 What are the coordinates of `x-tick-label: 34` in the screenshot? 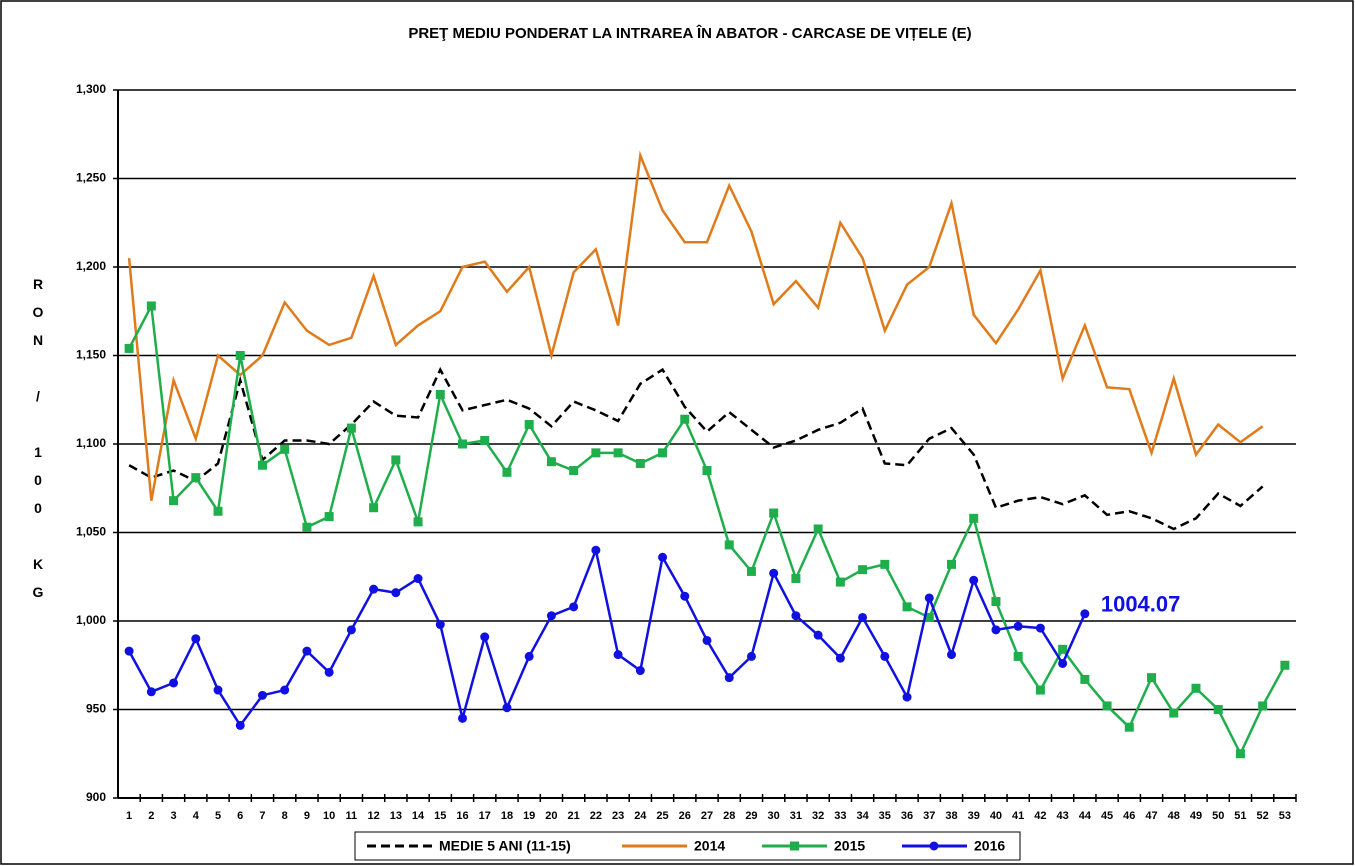 It's located at (862, 816).